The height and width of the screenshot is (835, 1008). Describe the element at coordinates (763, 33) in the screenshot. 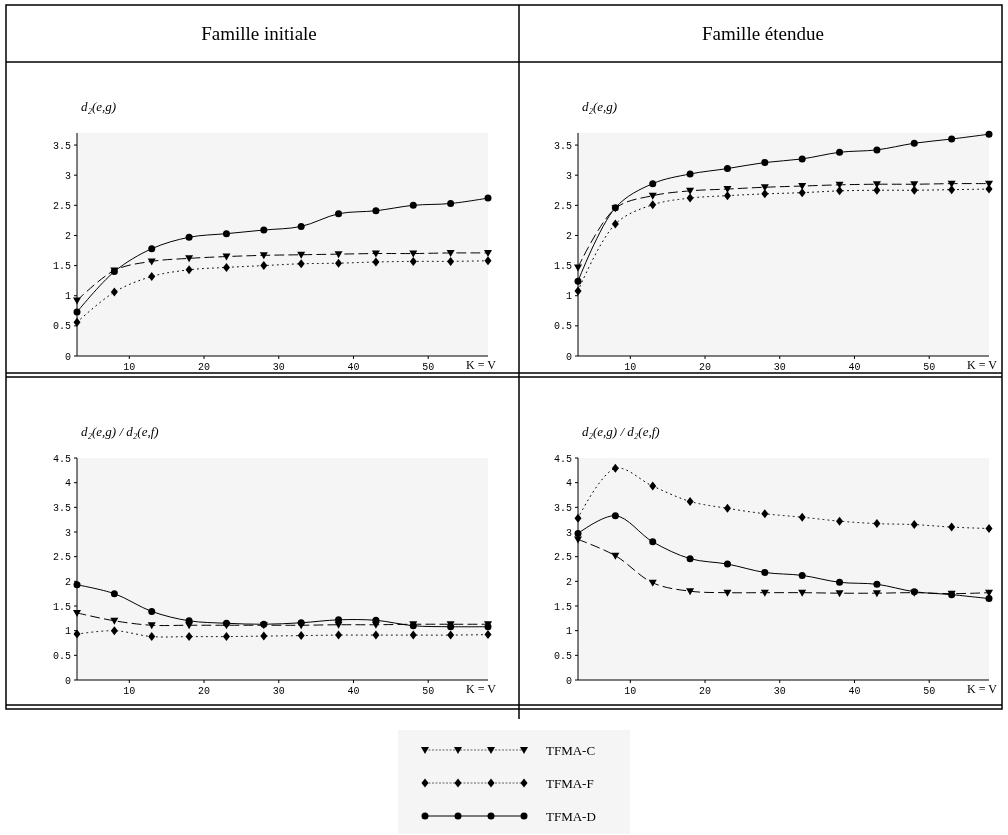

I see `chart-title: Famille étendue` at that location.